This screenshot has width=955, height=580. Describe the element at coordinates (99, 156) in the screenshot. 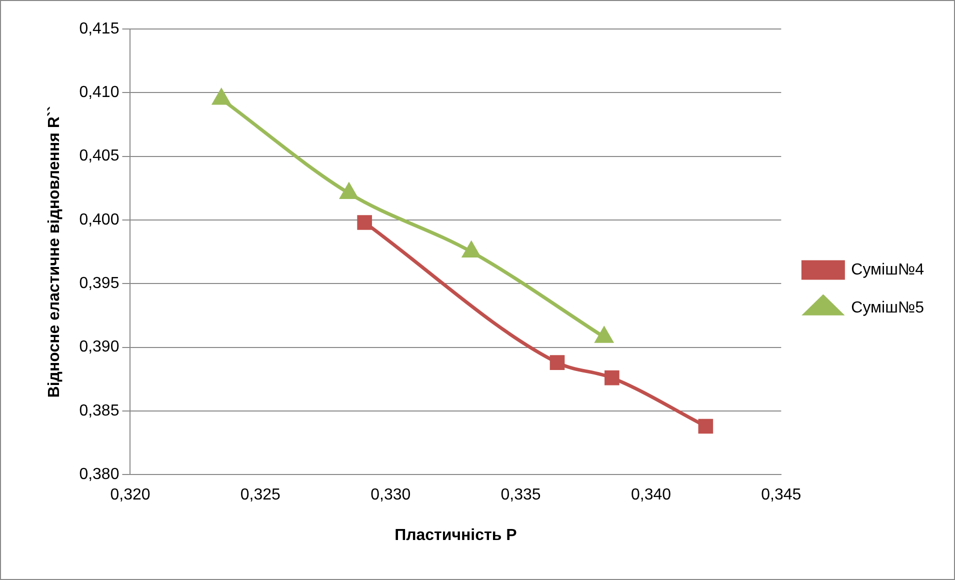

I see `y-tick-label: 0,405` at that location.